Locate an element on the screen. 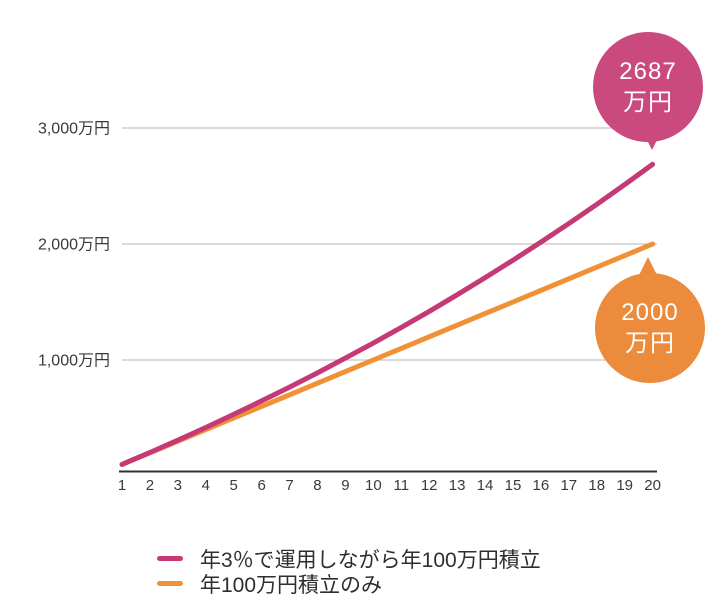 Image resolution: width=714 pixels, height=611 pixels. bubble-value: 2000 is located at coordinates (650, 312).